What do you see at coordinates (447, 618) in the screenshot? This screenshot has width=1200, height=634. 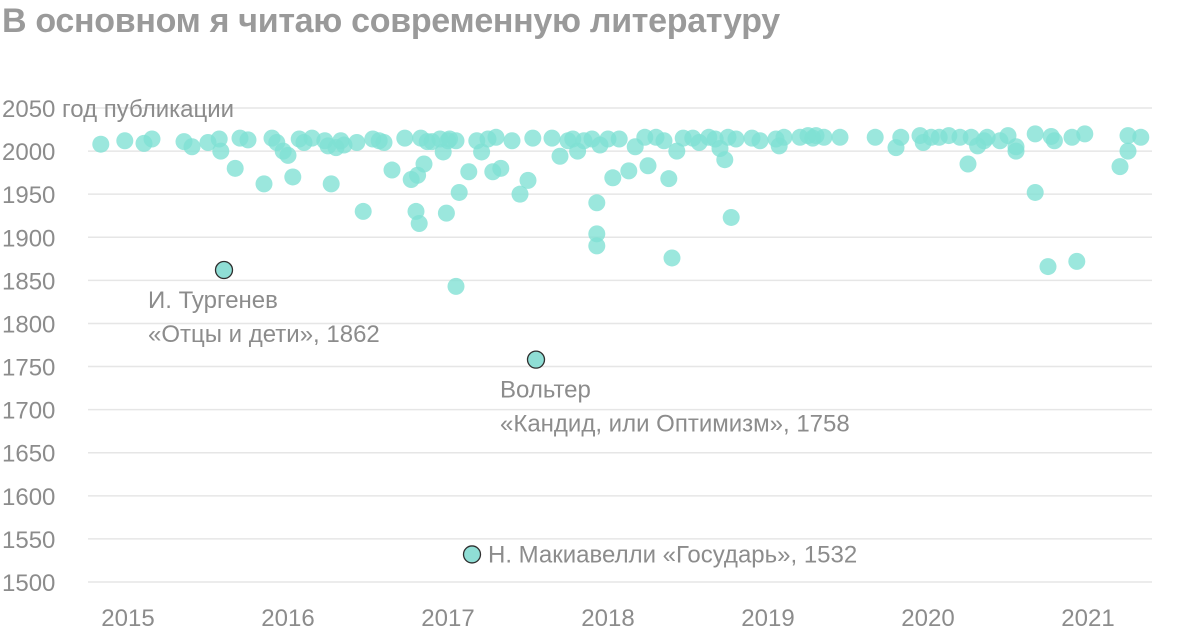 I see `x-tick-label: 2017` at bounding box center [447, 618].